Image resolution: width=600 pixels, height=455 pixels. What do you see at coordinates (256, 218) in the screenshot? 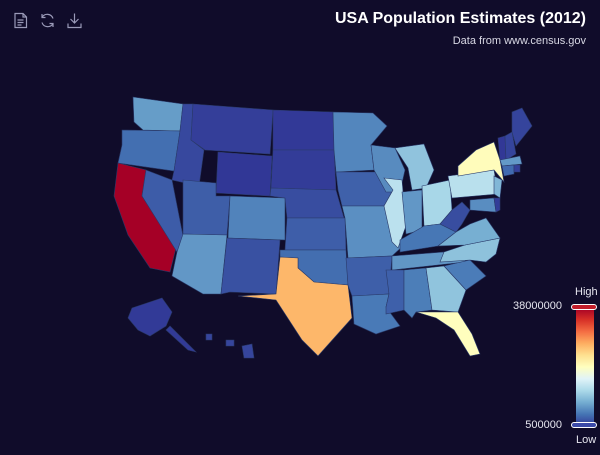
I see `state-colorado: Colorado` at bounding box center [256, 218].